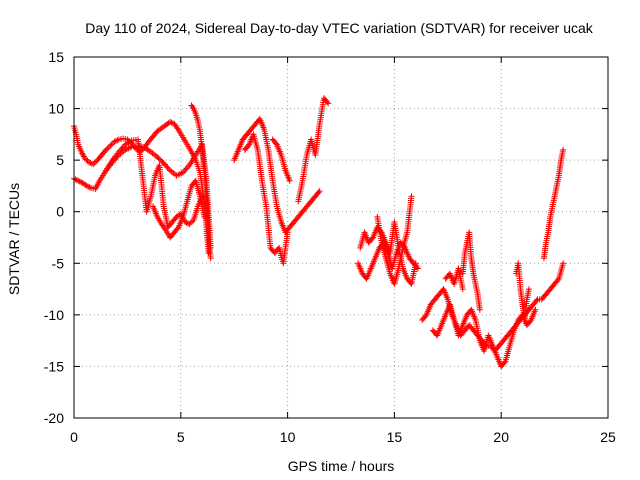 This screenshot has height=480, width=640. I want to click on series-arc-l, so click(394, 240).